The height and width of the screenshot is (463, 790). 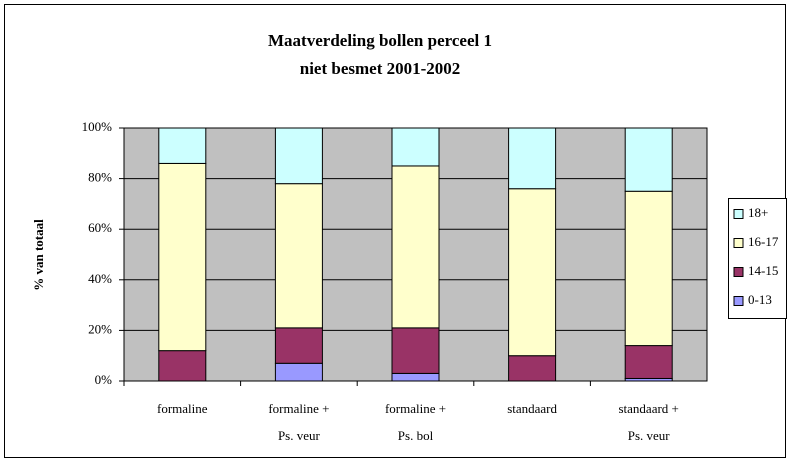 I want to click on y-tick-label: 60%, so click(x=100, y=227).